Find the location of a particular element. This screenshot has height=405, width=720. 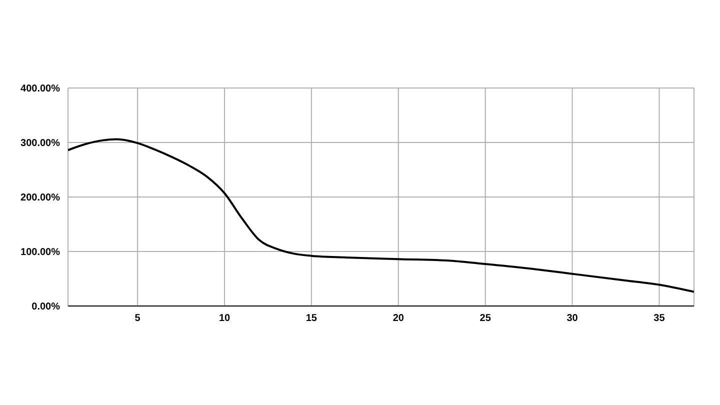

y-tick-label: 300.00% is located at coordinates (40, 144).